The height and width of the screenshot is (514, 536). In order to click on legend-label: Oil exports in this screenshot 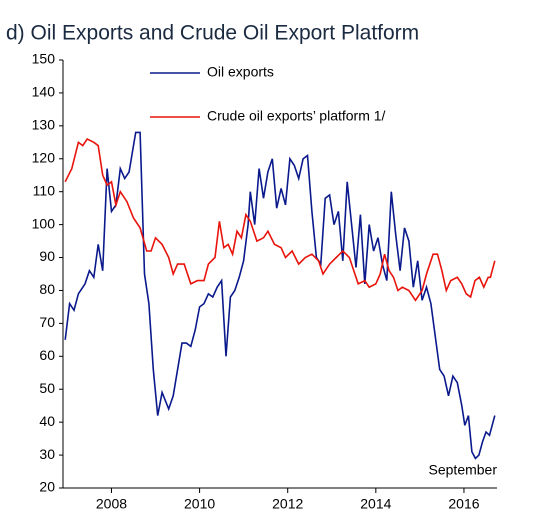, I will do `click(240, 72)`.